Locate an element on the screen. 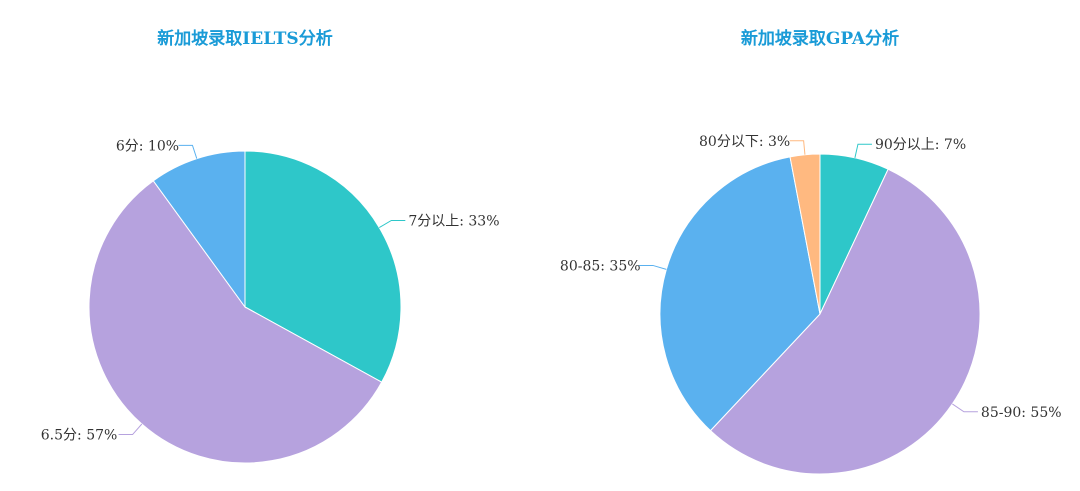  ielts-label-2: 6分: 10% is located at coordinates (147, 146).